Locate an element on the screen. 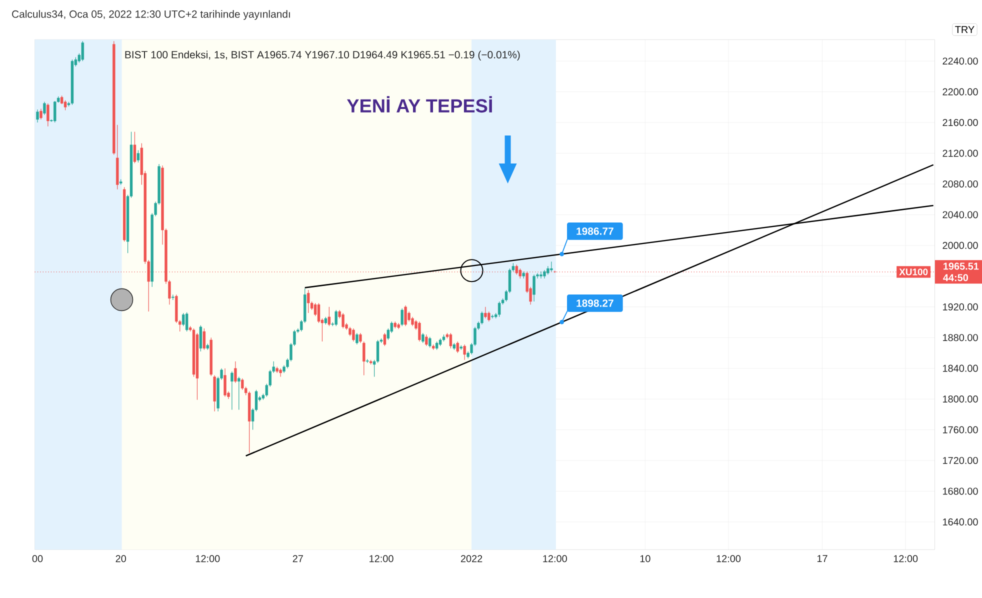  x-tick-label: 10 is located at coordinates (645, 558).